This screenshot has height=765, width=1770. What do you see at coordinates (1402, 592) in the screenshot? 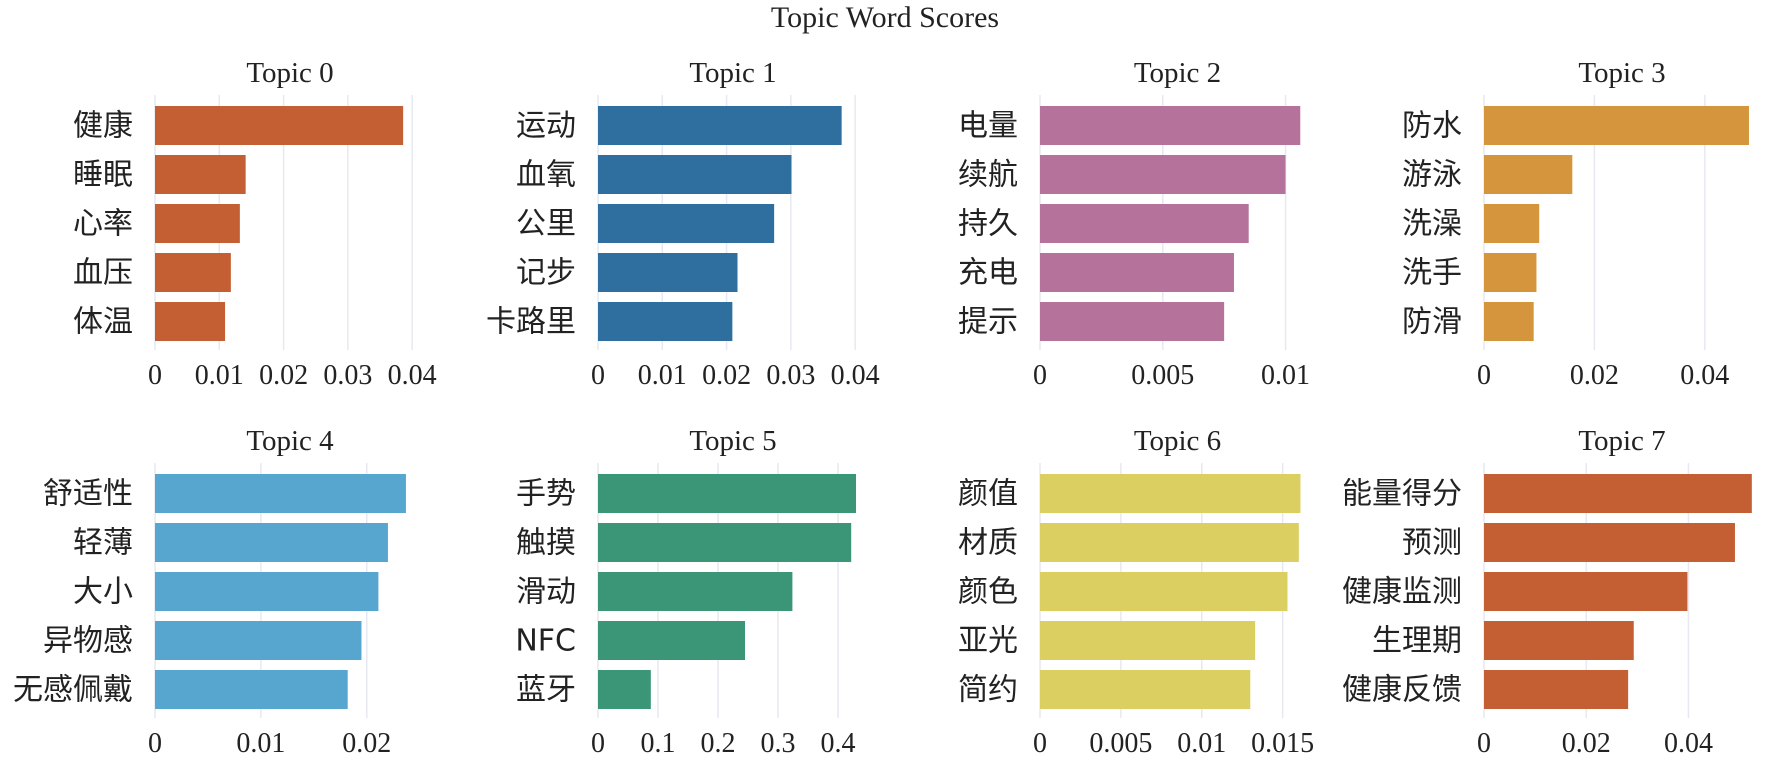
I see `category-label: 健康监测` at bounding box center [1402, 592].